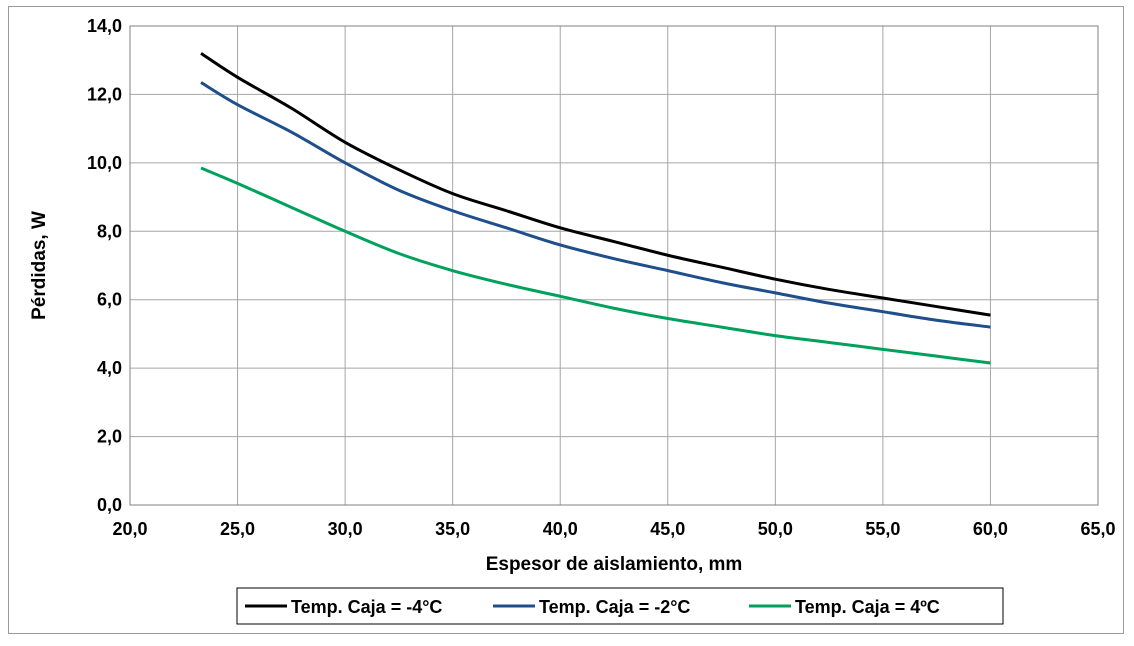  What do you see at coordinates (775, 529) in the screenshot?
I see `x-tick-label: 50,0` at bounding box center [775, 529].